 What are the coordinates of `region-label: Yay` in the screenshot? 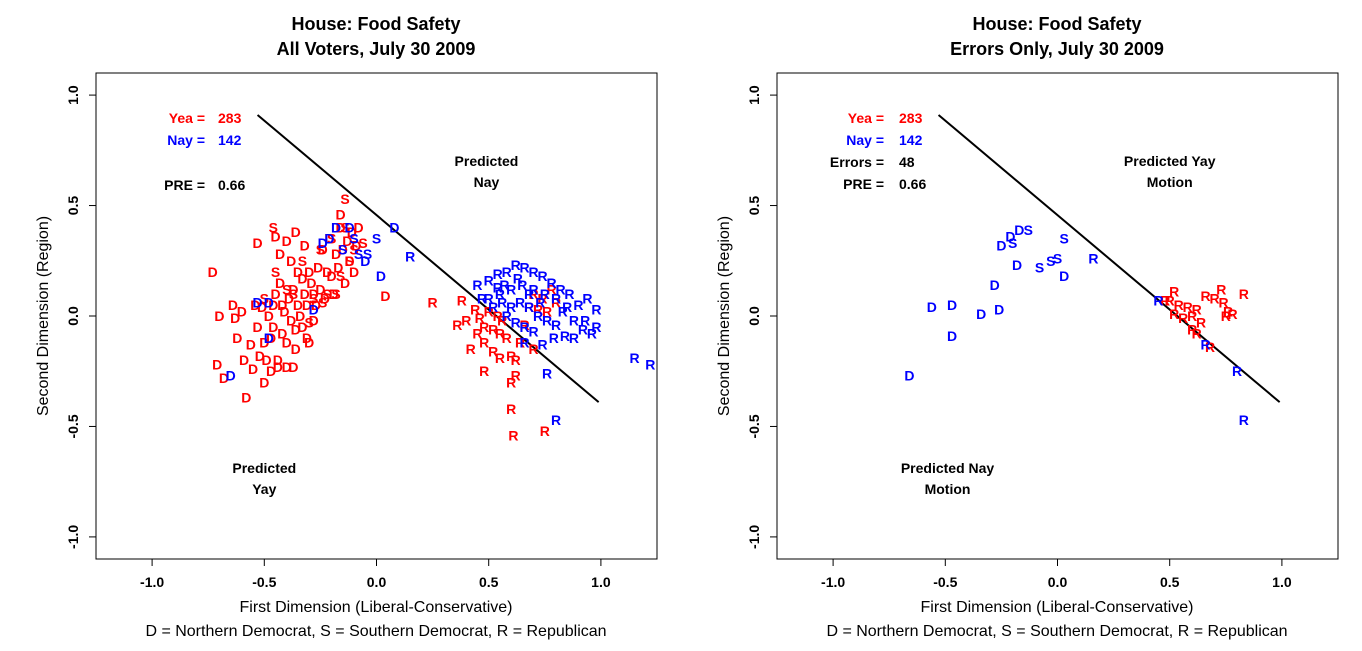 It's located at (264, 489).